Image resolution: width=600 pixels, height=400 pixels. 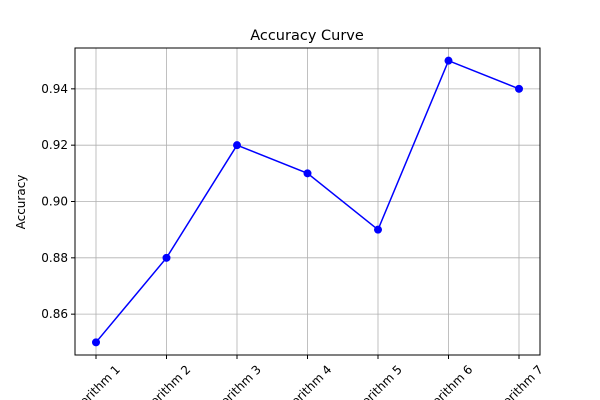 I want to click on x-tick-label: Algorithm 6, so click(x=446, y=381).